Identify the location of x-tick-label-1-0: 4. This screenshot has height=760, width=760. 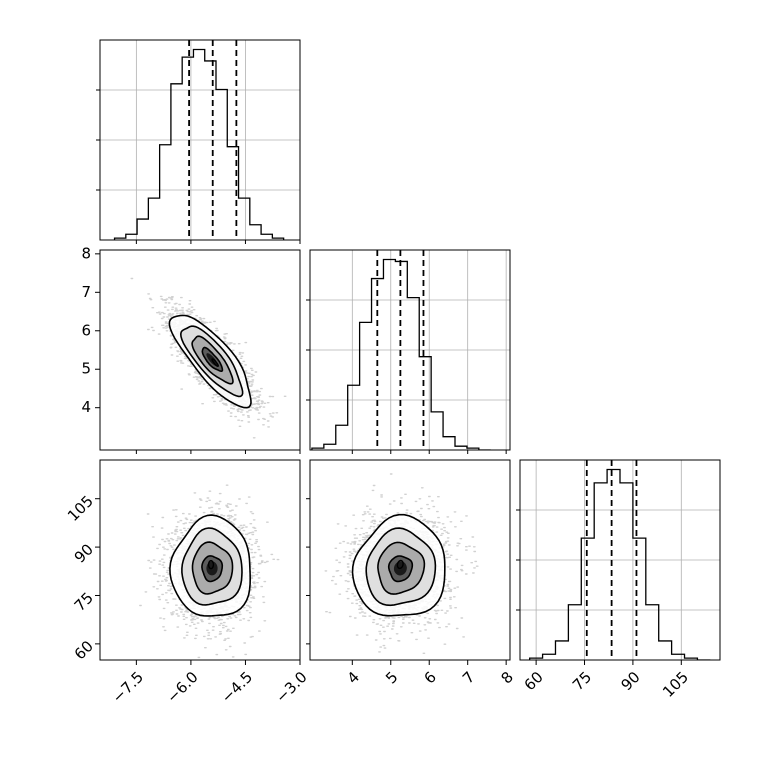
(353, 677).